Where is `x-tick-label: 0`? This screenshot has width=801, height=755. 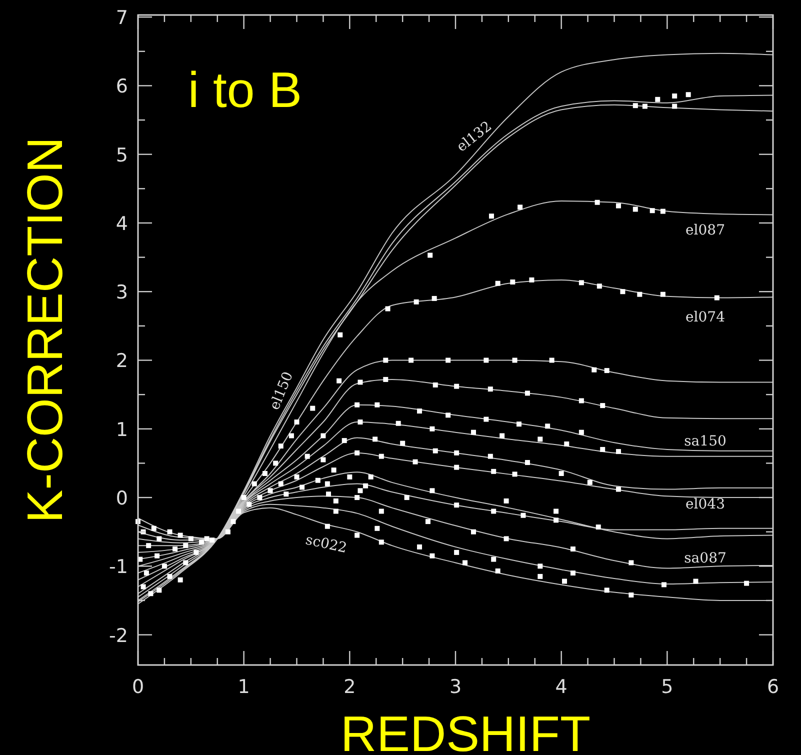 x-tick-label: 0 is located at coordinates (138, 687).